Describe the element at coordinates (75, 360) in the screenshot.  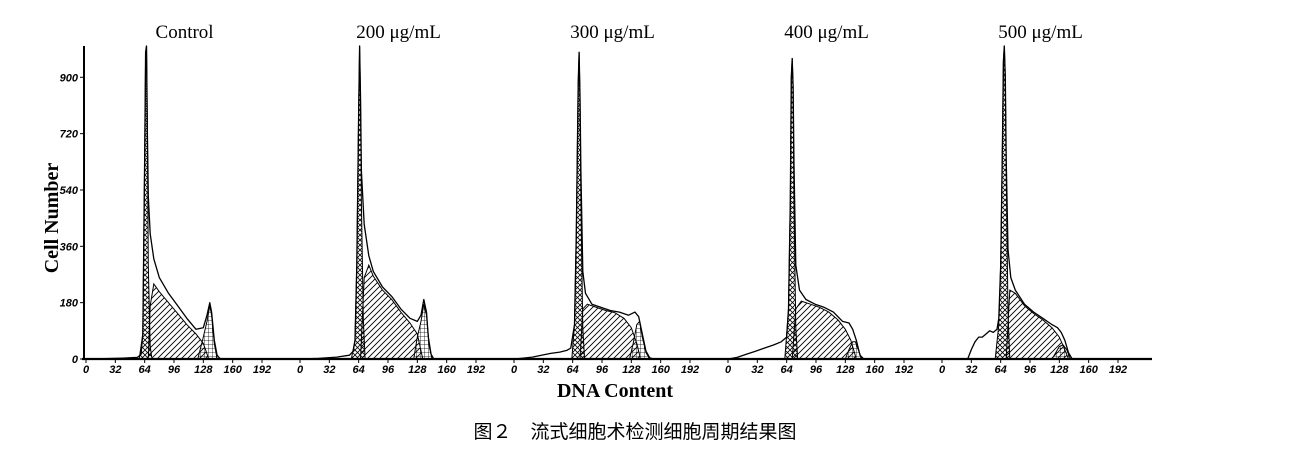
I see `y-tick-label: 0` at that location.